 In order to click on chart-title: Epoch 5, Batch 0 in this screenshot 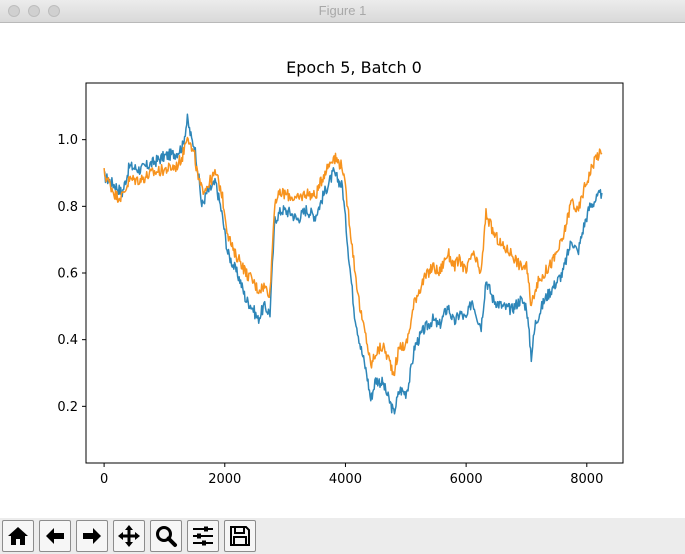, I will do `click(354, 67)`.